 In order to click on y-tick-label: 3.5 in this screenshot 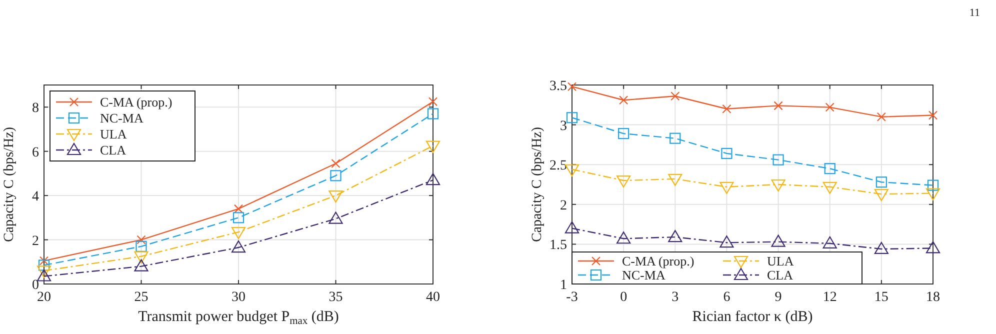, I will do `click(558, 86)`.